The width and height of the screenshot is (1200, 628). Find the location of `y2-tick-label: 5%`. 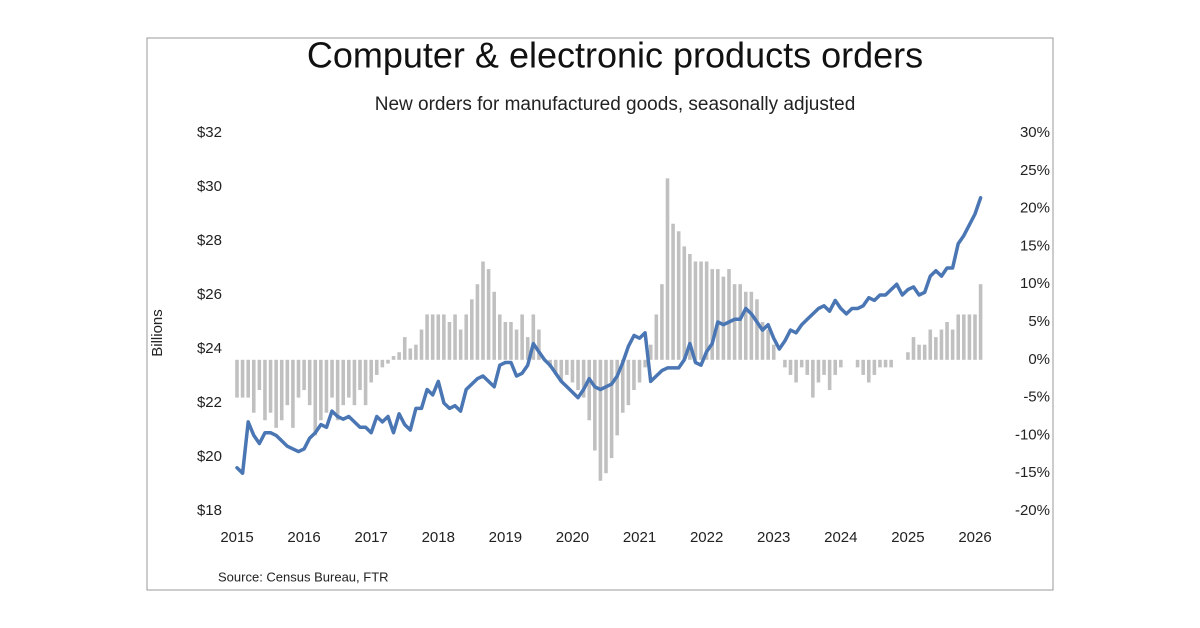

y2-tick-label: 5% is located at coordinates (1039, 321).